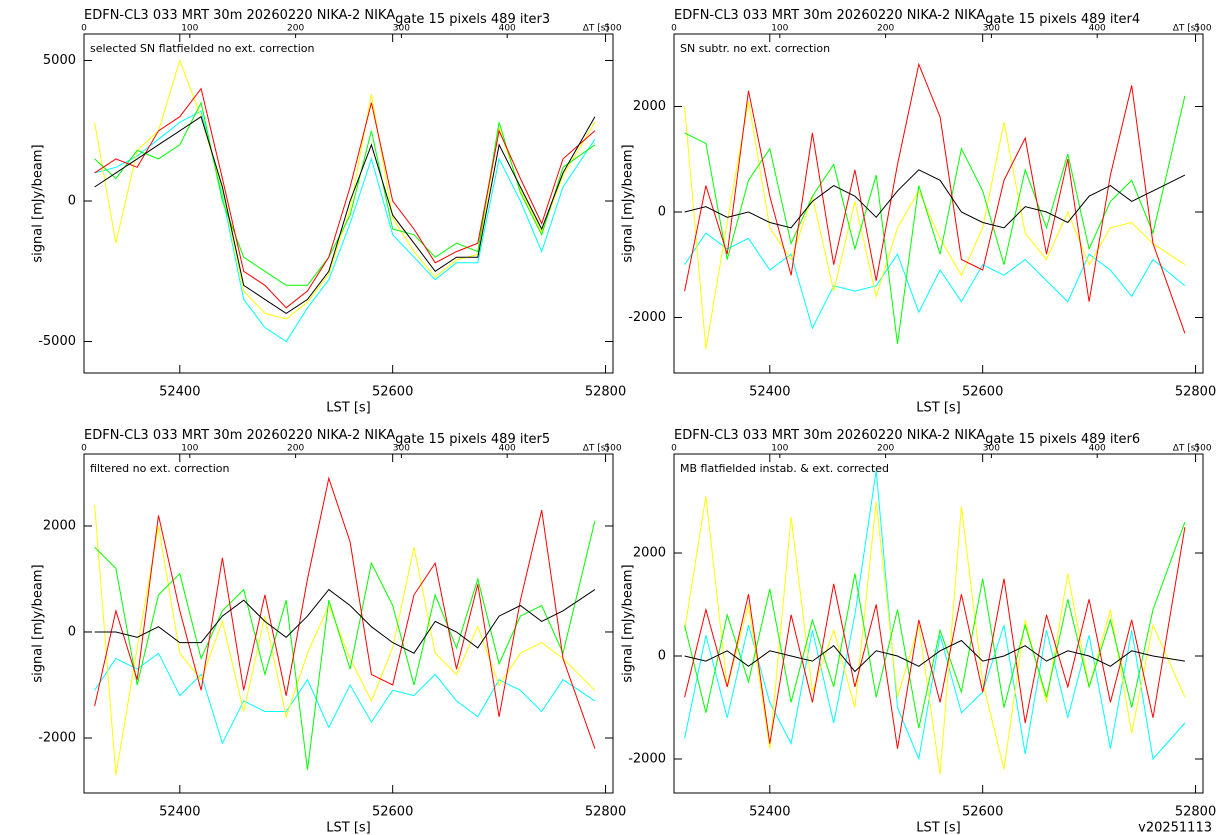 The image size is (1217, 835). What do you see at coordinates (159, 468) in the screenshot?
I see `annotation: filtered no ext. correction` at bounding box center [159, 468].